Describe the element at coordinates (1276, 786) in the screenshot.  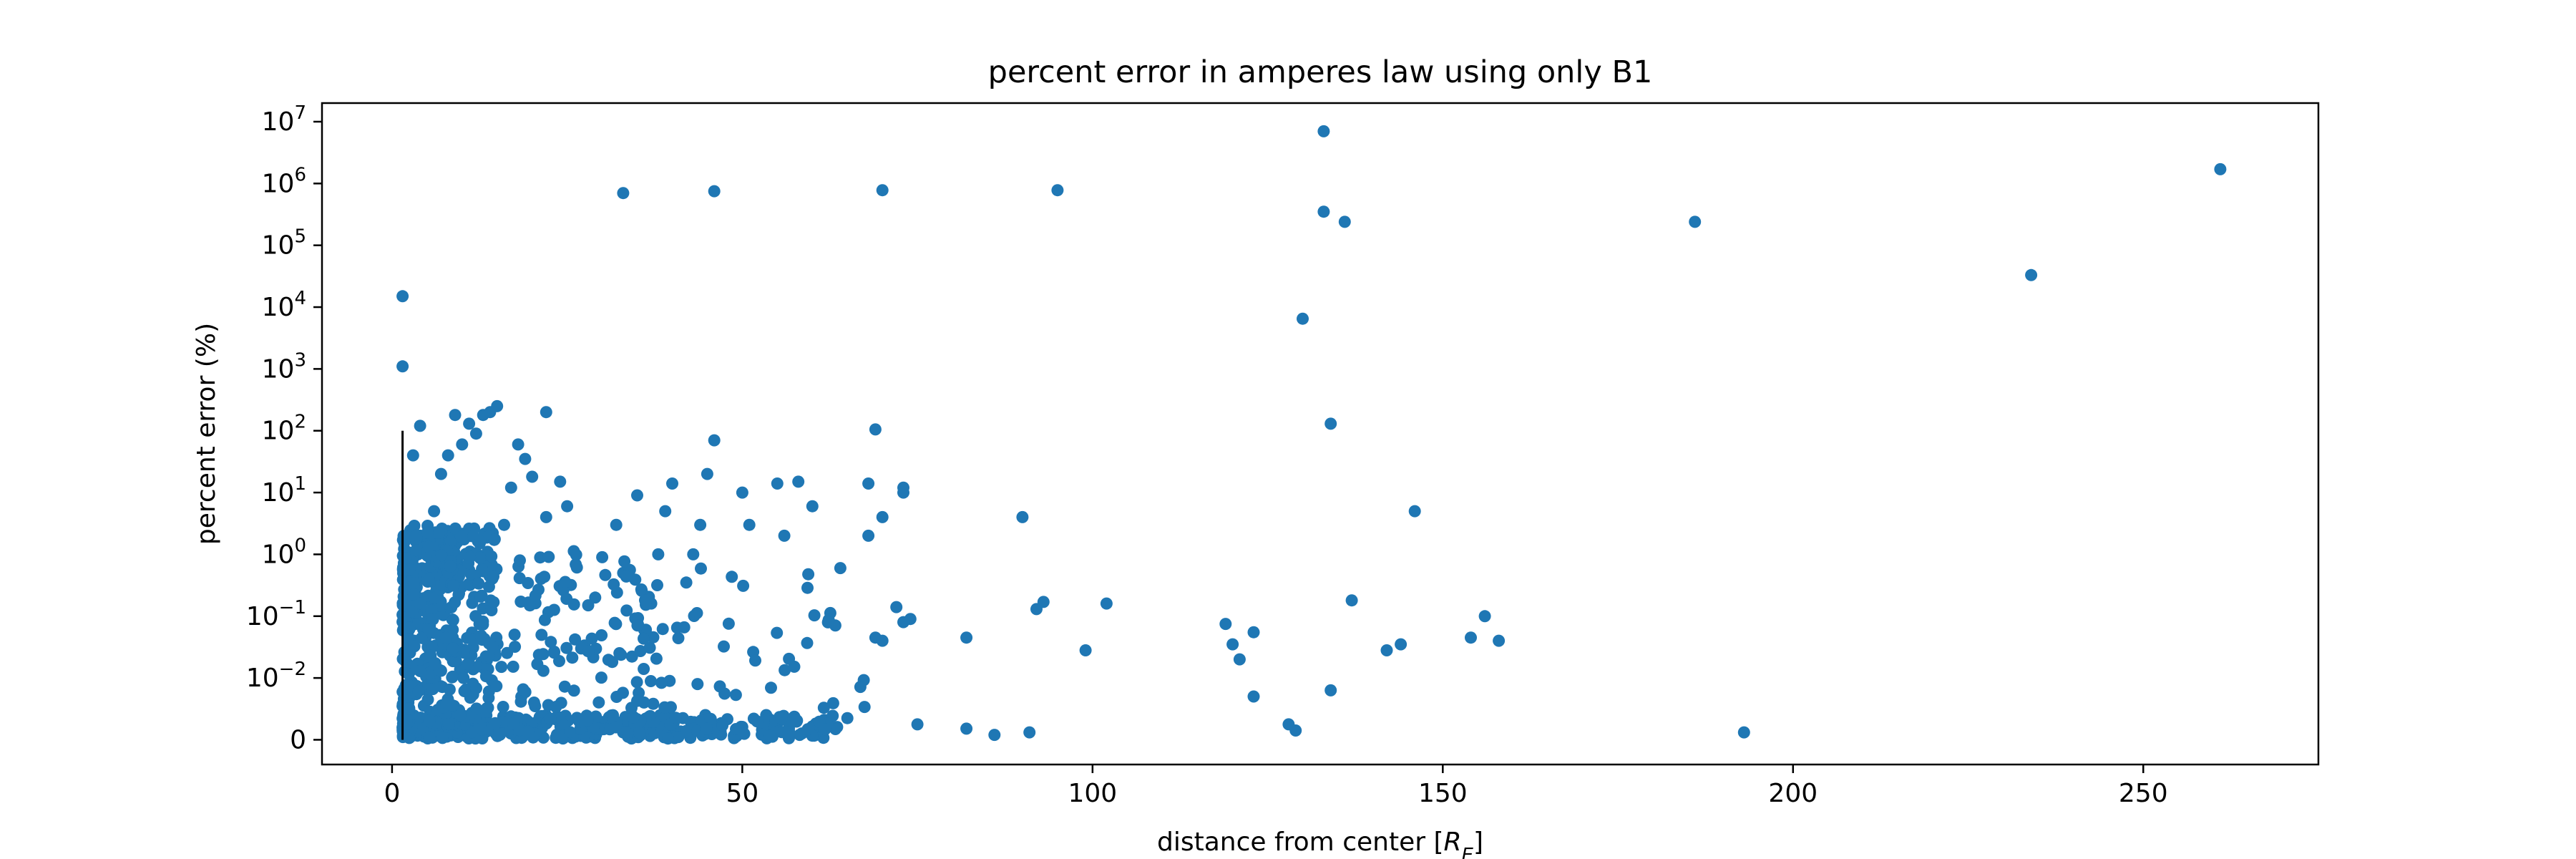
I see `x-axis-ticks: 0 50 100 150 200 250` at that location.